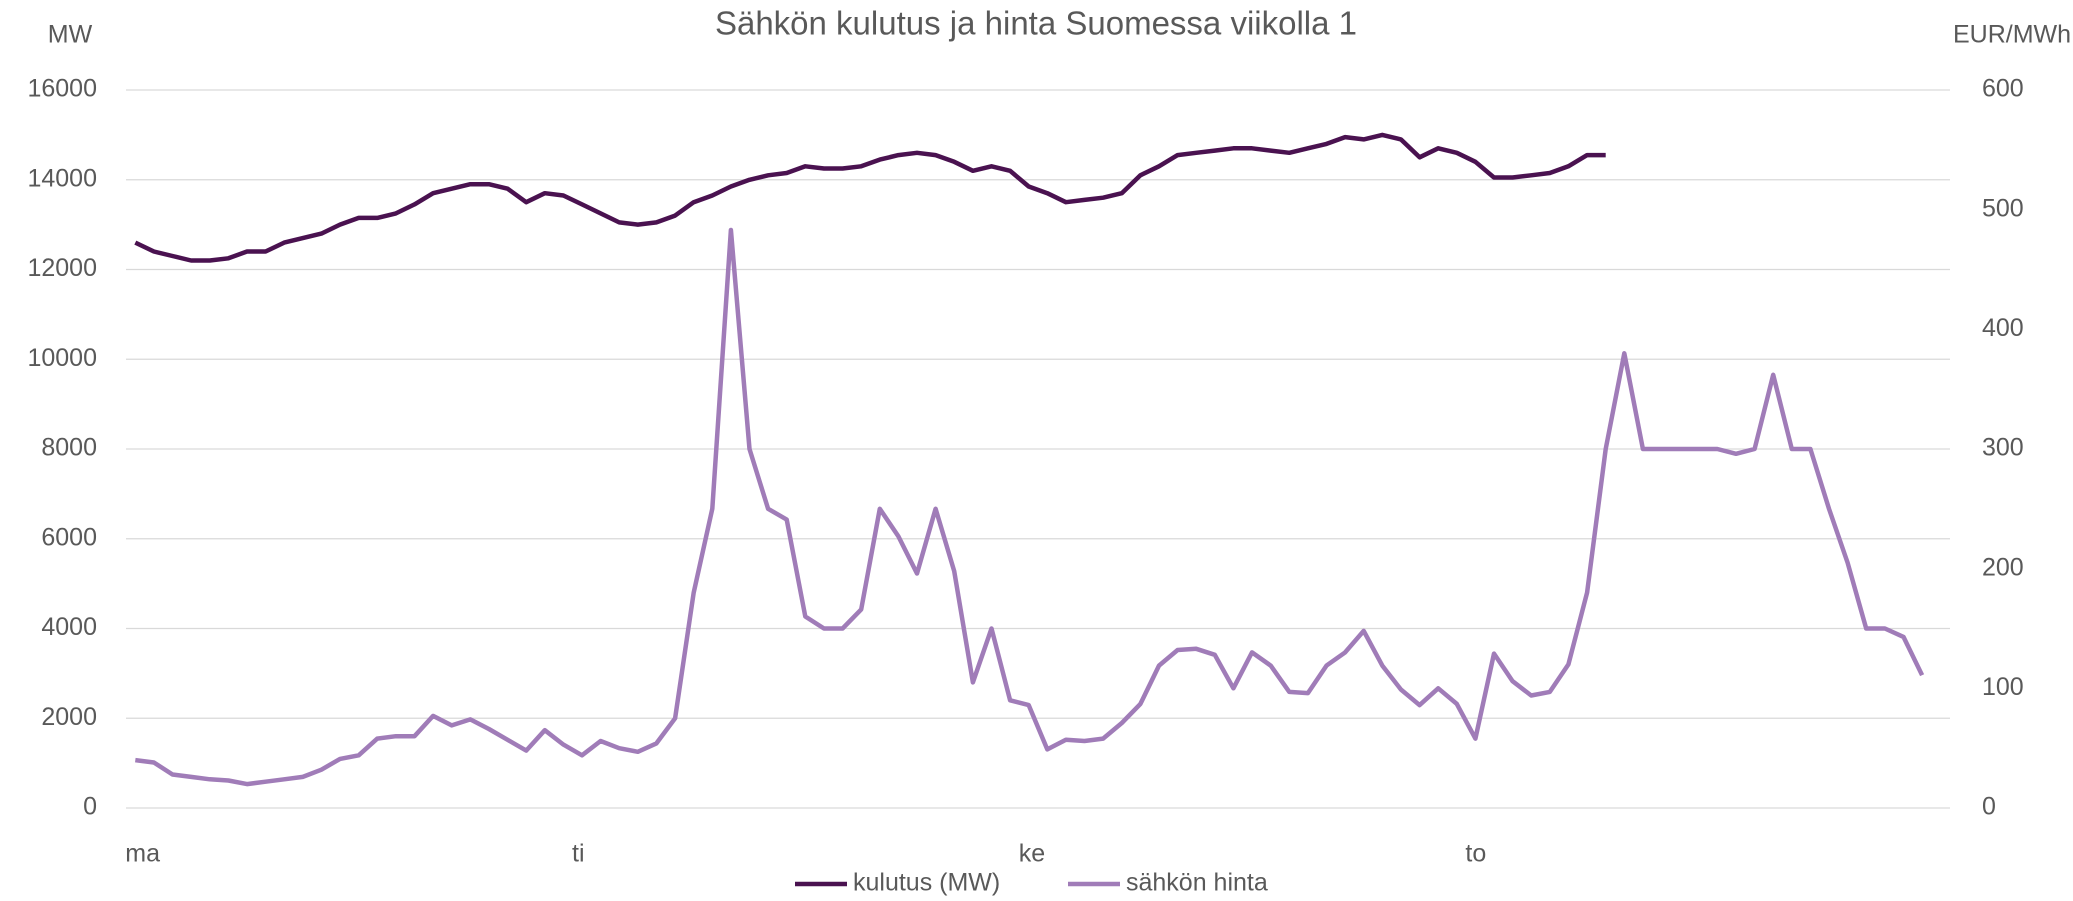 The height and width of the screenshot is (901, 2073). I want to click on y-tick-label: 8000, so click(69, 448).